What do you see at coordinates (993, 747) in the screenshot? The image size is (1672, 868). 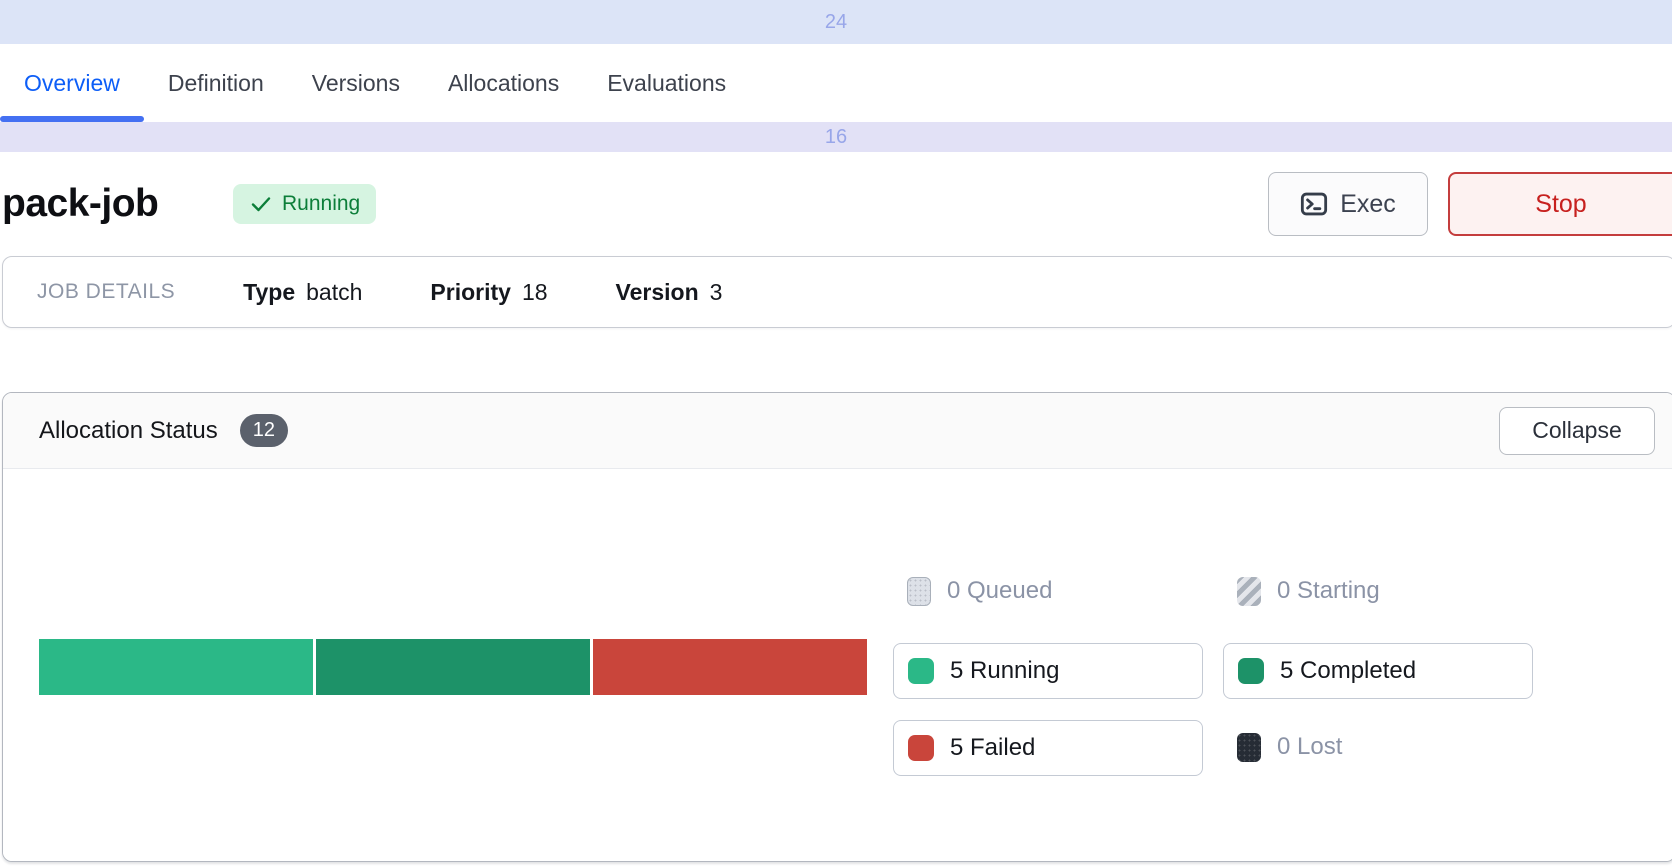 I see `legend-label-failed: 5 Failed` at bounding box center [993, 747].